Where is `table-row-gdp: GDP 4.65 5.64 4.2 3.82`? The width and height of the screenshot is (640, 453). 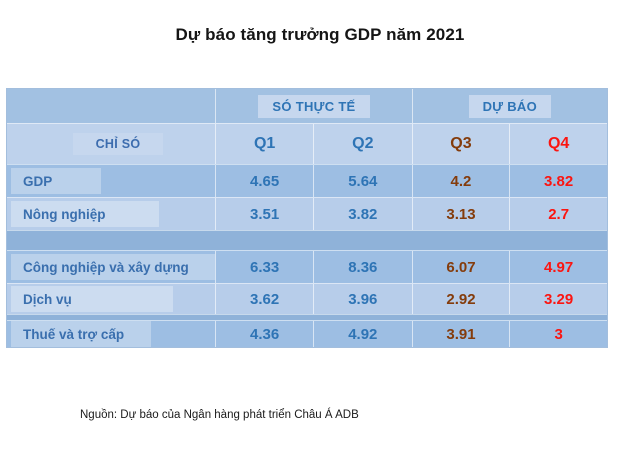
table-row-gdp: GDP 4.65 5.64 4.2 3.82 is located at coordinates (307, 180).